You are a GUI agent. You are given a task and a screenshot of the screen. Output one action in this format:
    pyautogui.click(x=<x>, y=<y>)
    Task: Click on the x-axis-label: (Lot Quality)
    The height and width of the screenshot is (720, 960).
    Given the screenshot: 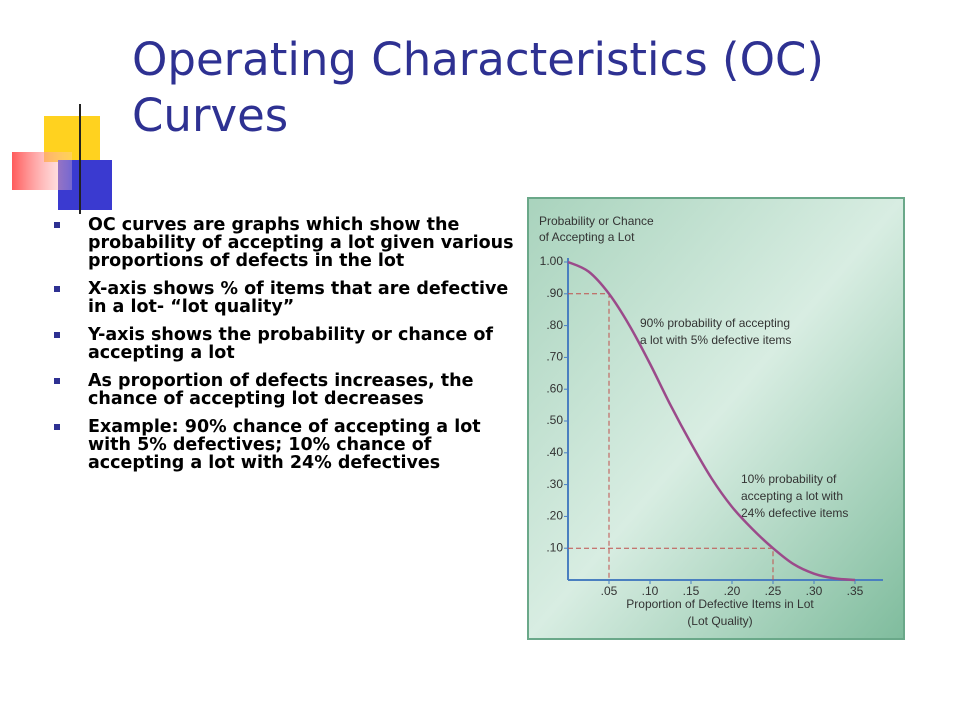 What is the action you would take?
    pyautogui.click(x=719, y=621)
    